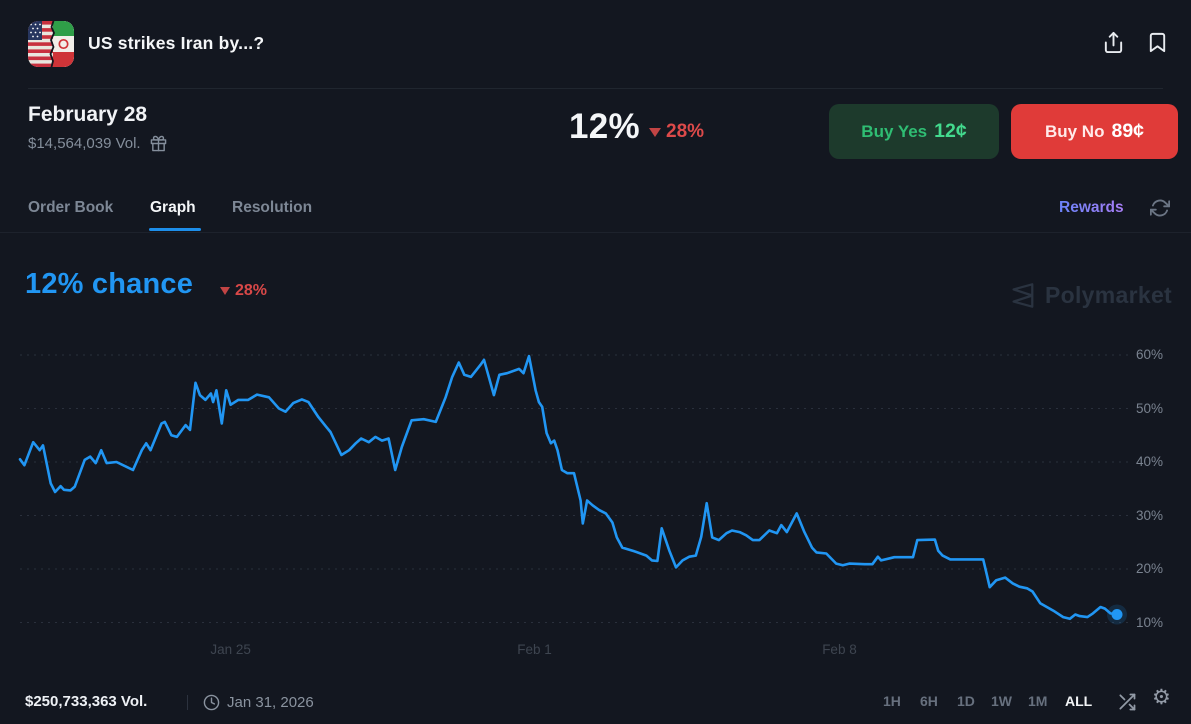  I want to click on tab-graph: Graph, so click(173, 207).